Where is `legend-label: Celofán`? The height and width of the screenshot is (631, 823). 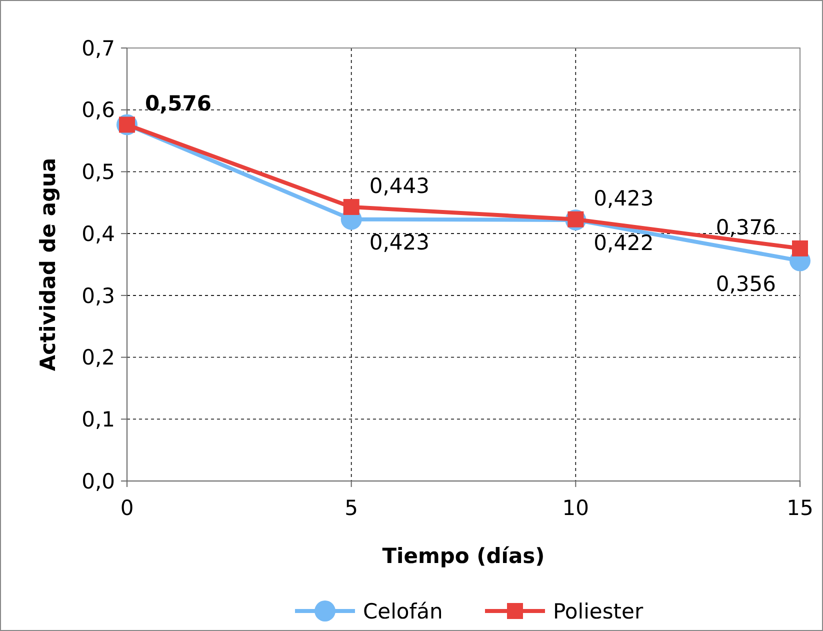
legend-label: Celofán is located at coordinates (403, 611).